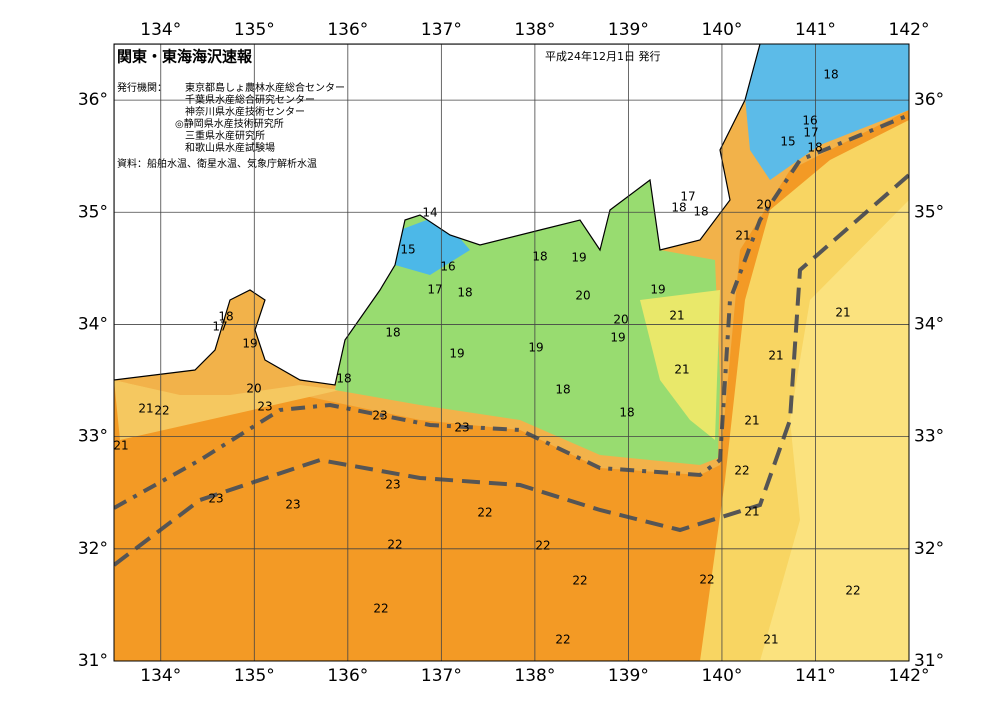 Image resolution: width=1002 pixels, height=713 pixels. I want to click on contour-label: 15, so click(787, 142).